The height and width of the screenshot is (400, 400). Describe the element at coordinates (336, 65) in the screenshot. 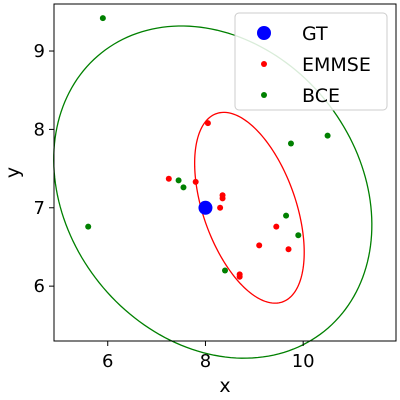

I see `legend-label-emmse: EMMSE` at that location.